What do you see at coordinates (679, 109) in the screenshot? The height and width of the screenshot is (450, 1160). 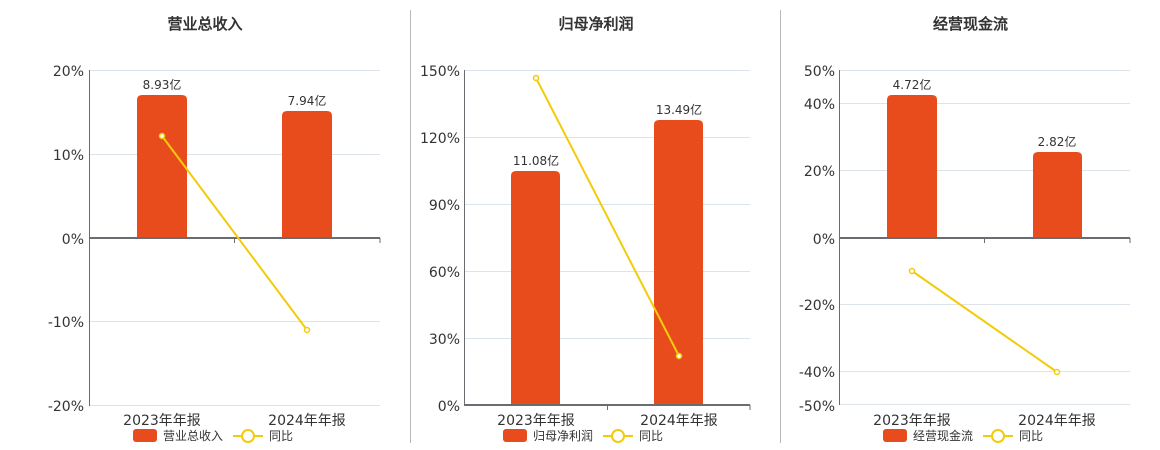 I see `bar-value-label: 13.49亿` at bounding box center [679, 109].